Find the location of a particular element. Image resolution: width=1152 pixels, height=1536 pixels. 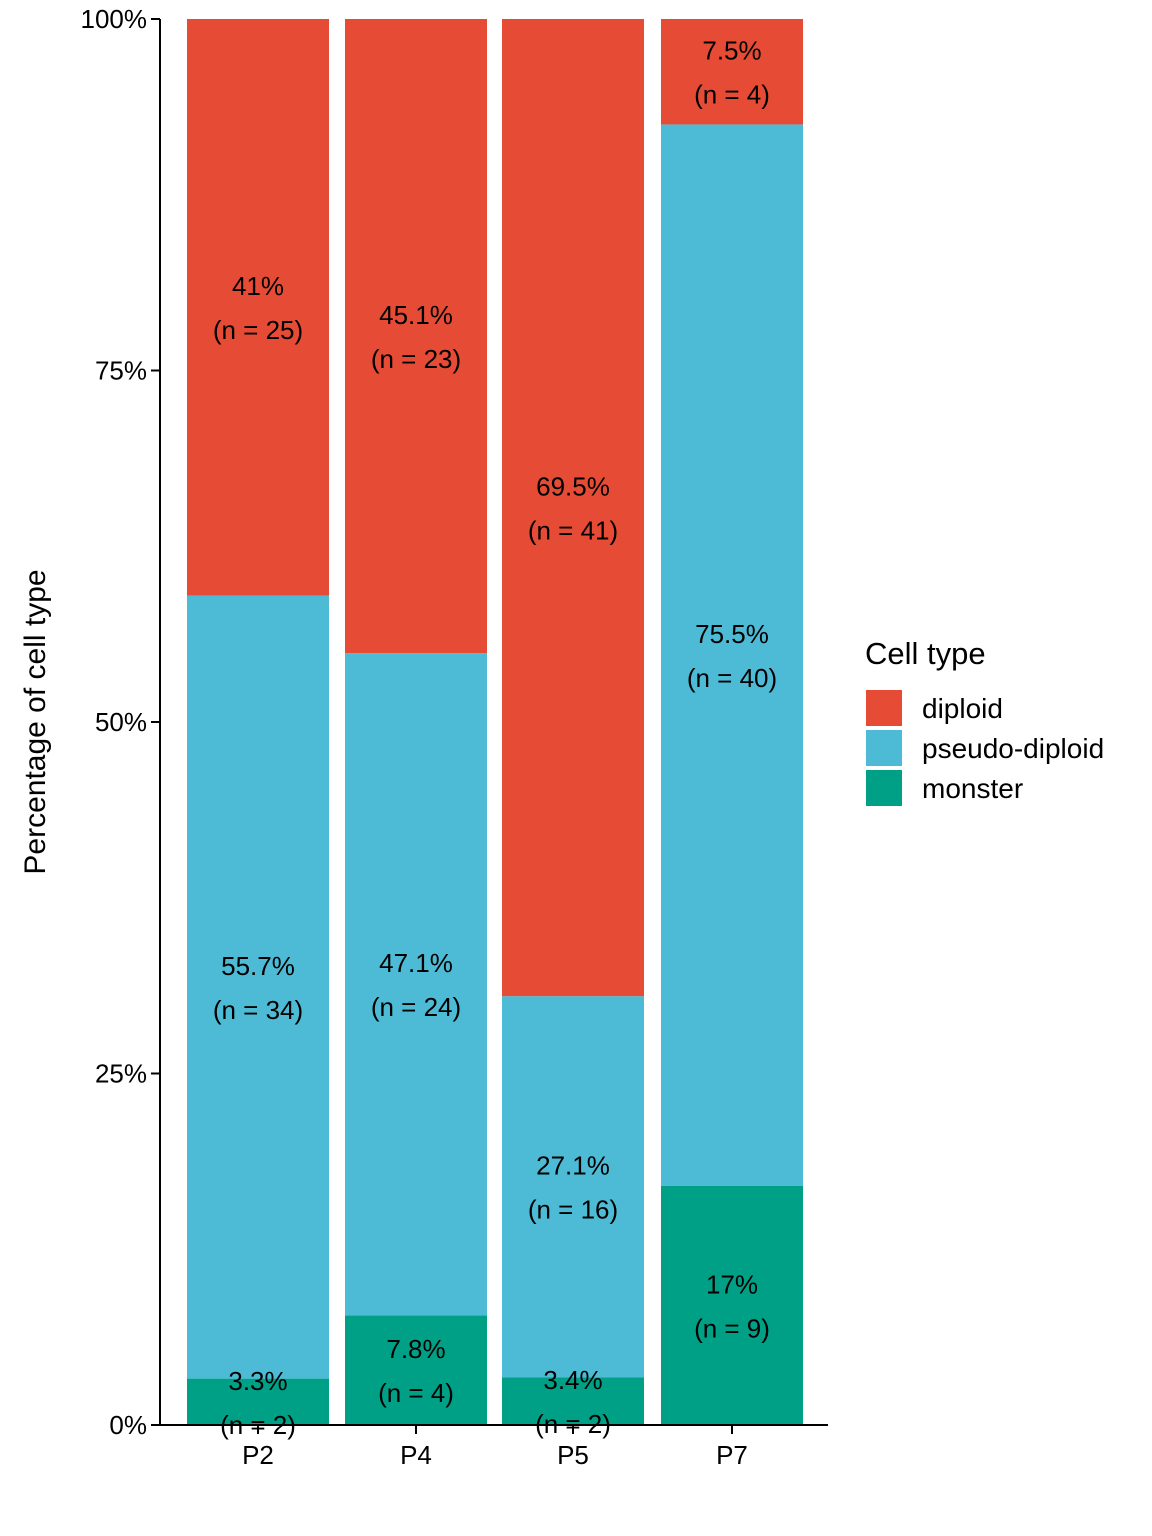

bar-label-count-monster-p7: (n = 9) is located at coordinates (732, 1328).